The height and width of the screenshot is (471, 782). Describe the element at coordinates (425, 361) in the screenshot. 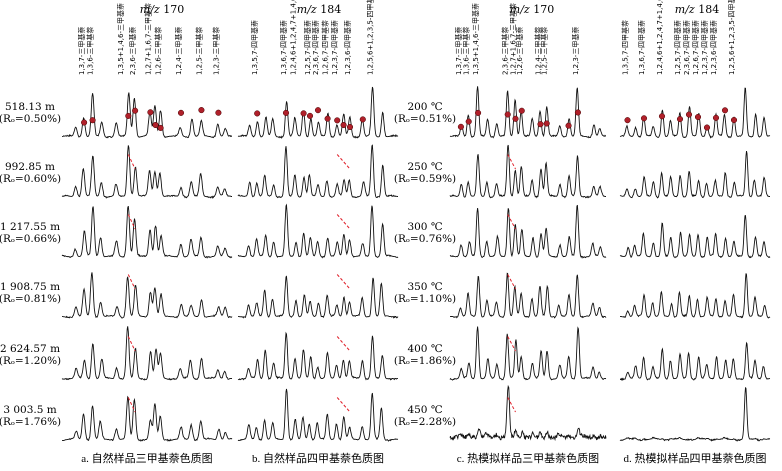

I see `ro-label: (Rₒ=1.86%)` at that location.